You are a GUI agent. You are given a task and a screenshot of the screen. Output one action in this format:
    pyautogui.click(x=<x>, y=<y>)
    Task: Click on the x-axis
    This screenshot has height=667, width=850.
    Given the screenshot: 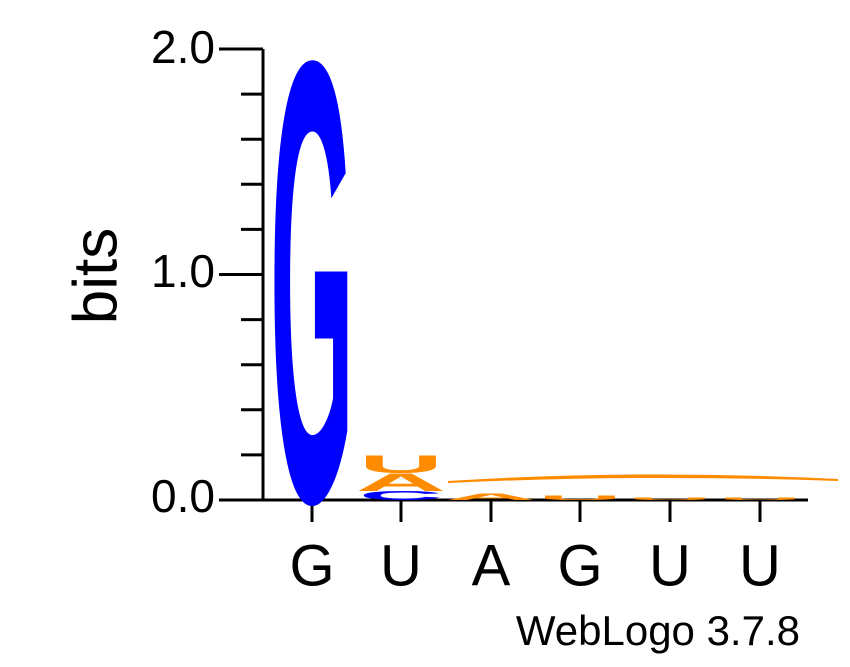 What is the action you would take?
    pyautogui.click(x=535, y=510)
    